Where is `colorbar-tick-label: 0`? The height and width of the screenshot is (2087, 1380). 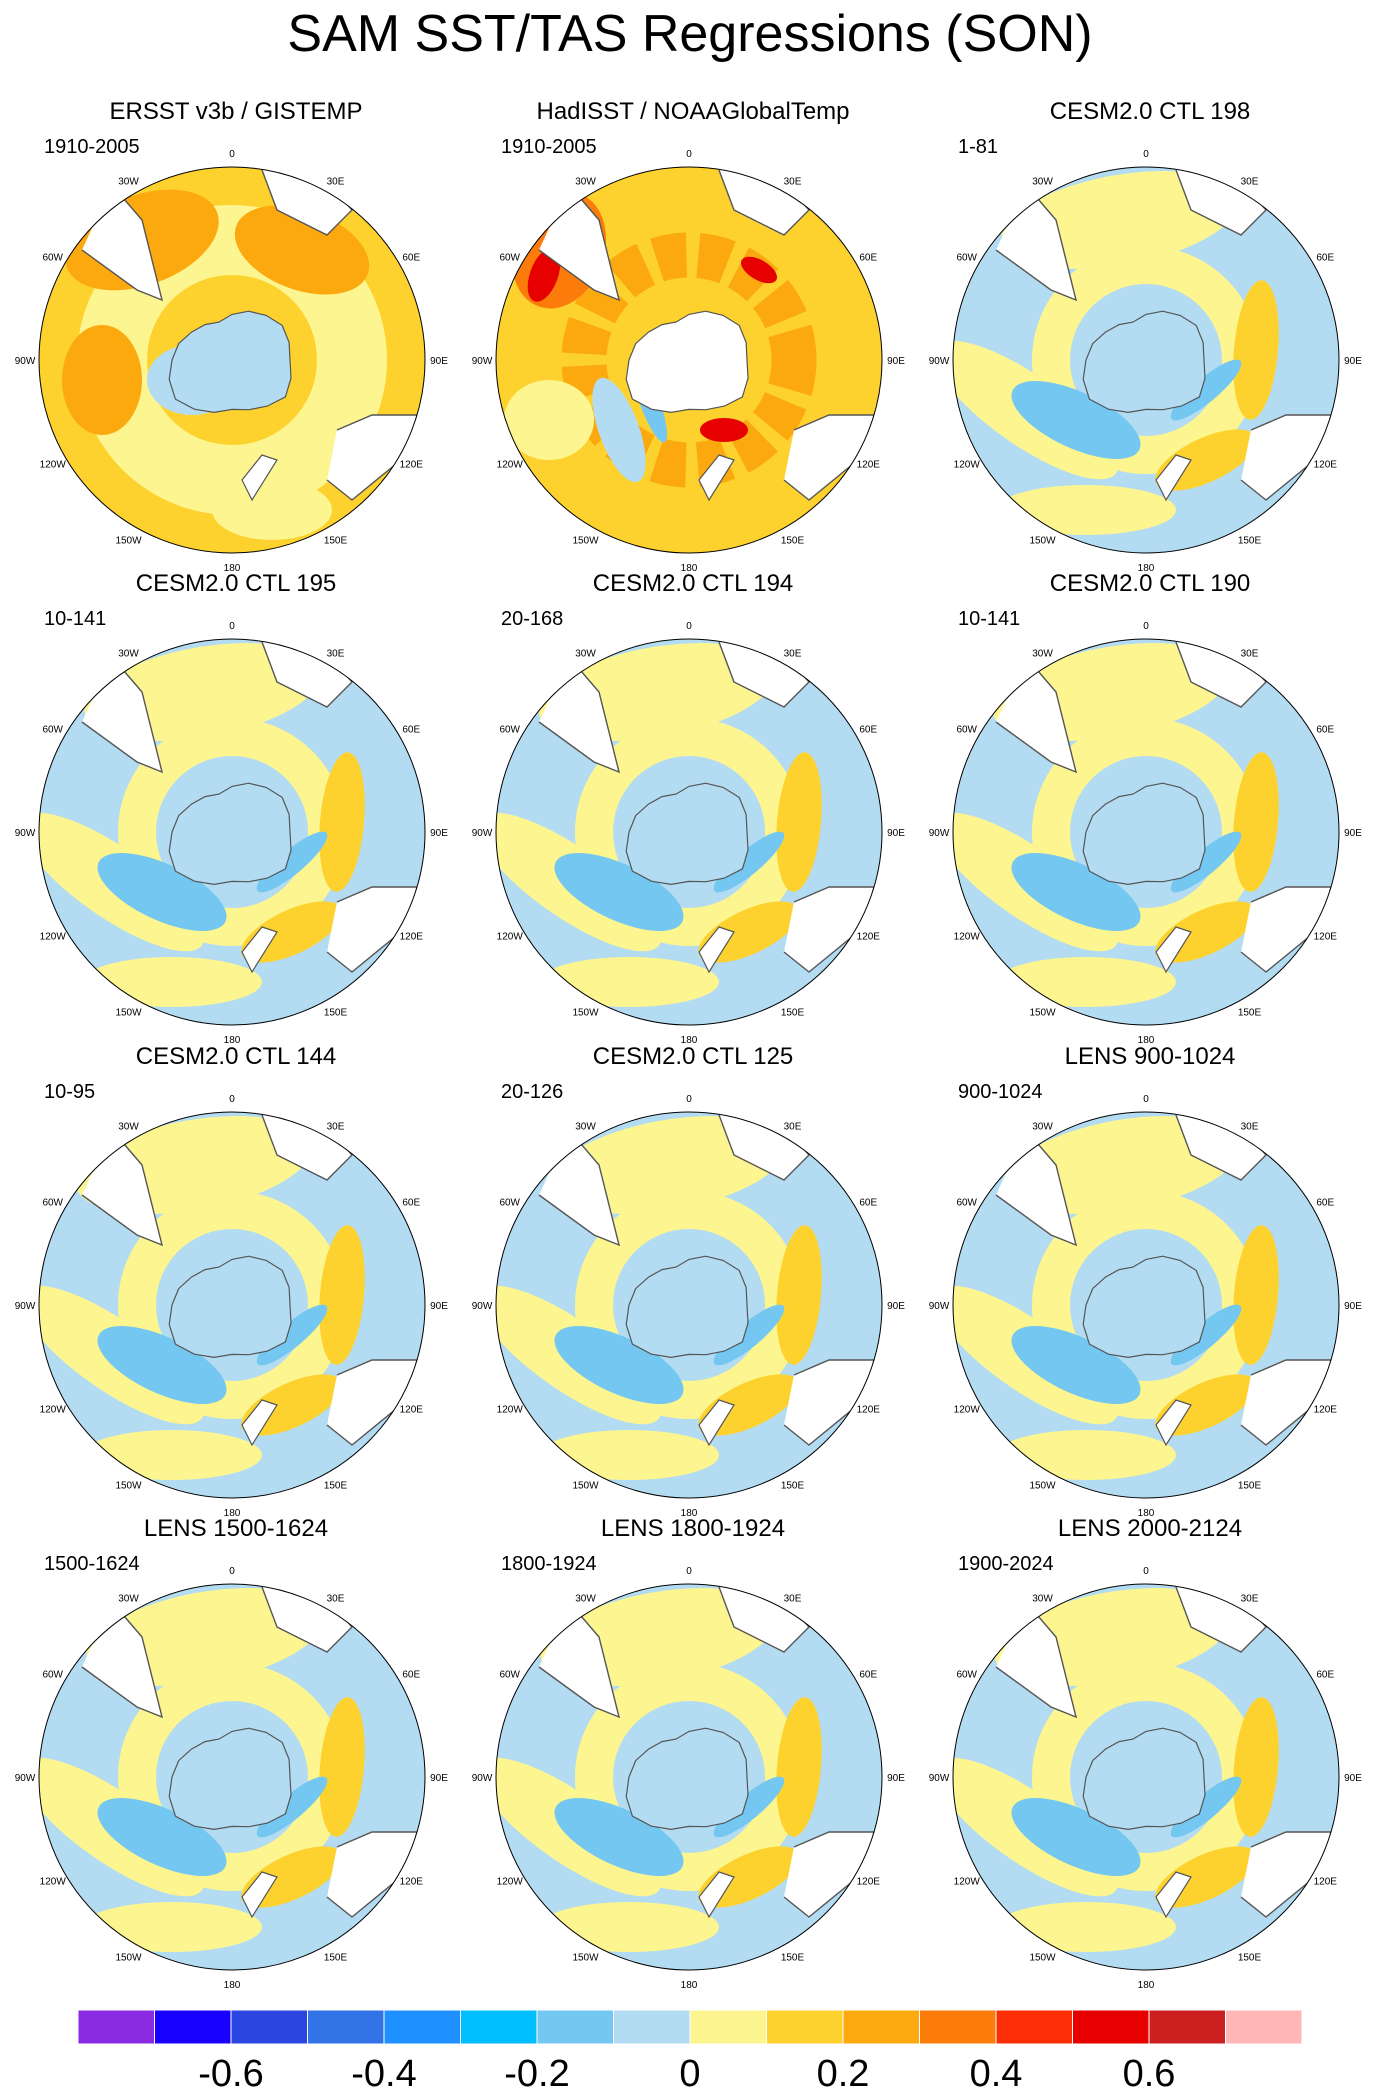 colorbar-tick-label: 0 is located at coordinates (689, 2070).